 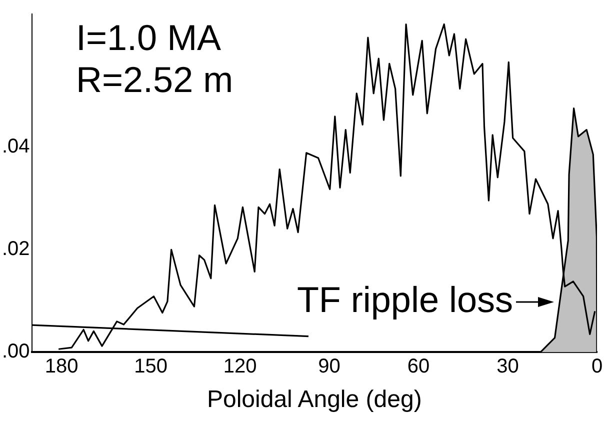 What do you see at coordinates (240, 367) in the screenshot?
I see `x-tick-label: 120` at bounding box center [240, 367].